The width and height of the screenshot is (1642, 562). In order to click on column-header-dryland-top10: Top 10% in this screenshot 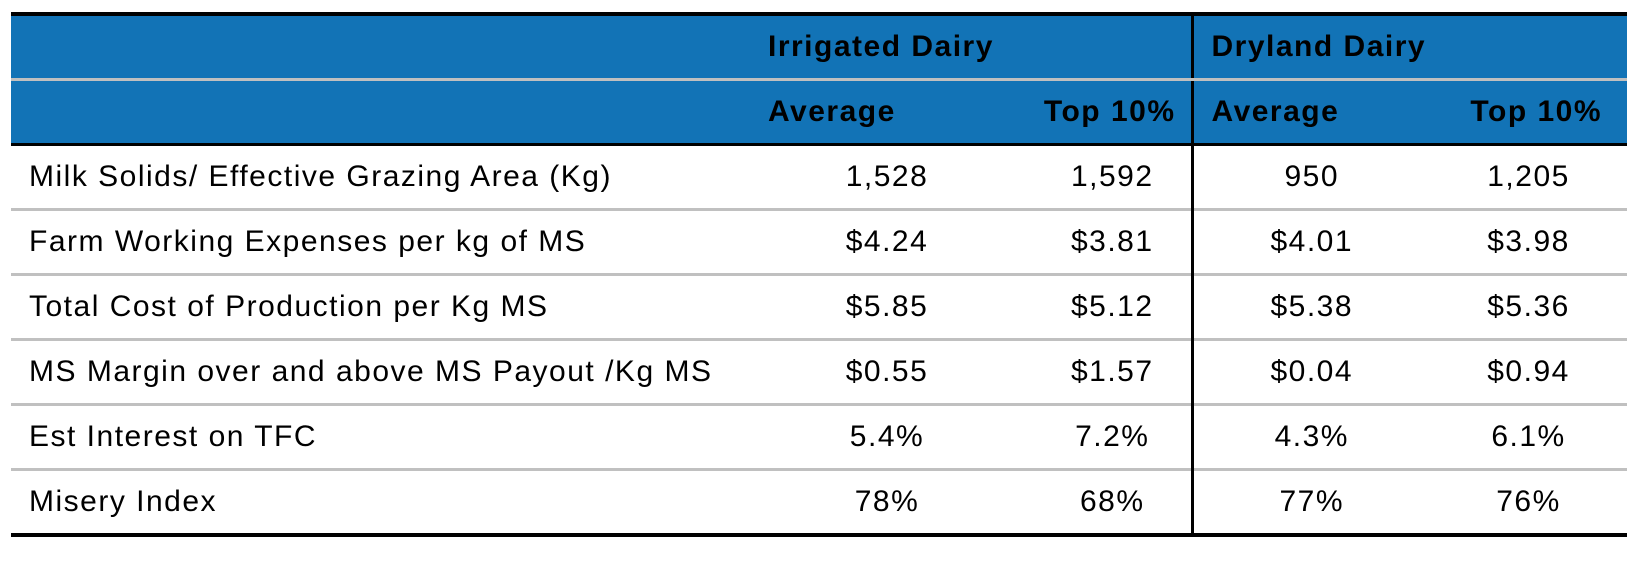, I will do `click(1529, 112)`.